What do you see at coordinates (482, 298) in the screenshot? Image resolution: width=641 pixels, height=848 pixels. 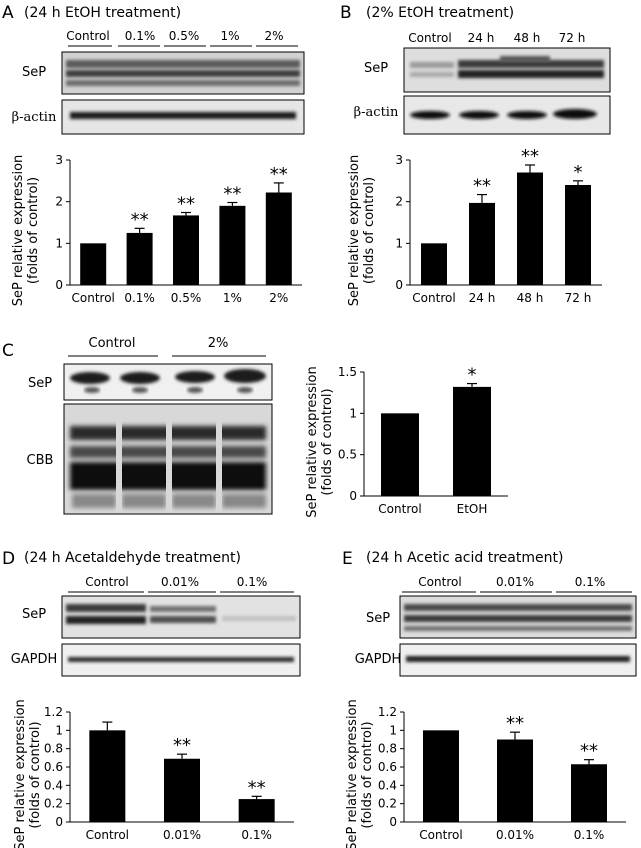 I see `x-tick-label: 24 h` at bounding box center [482, 298].